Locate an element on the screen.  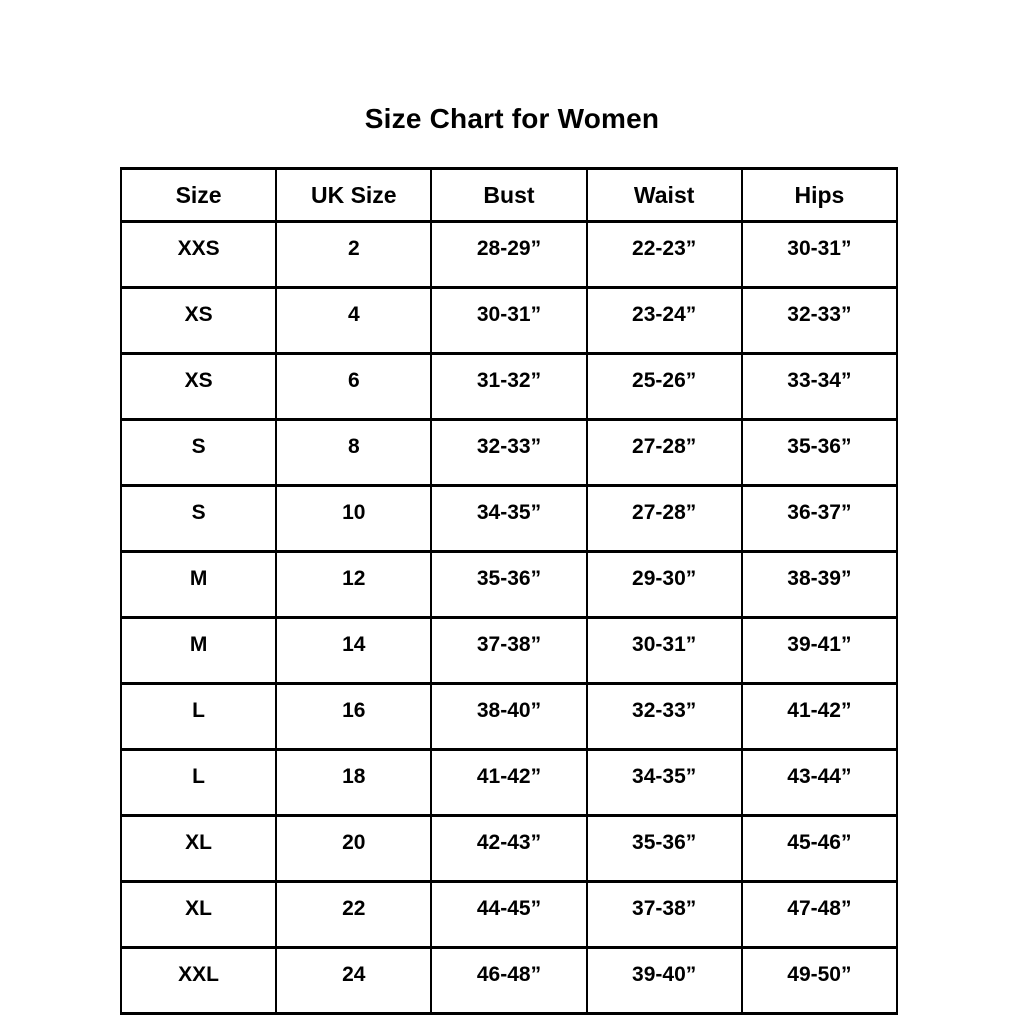
table-cell: 29-30” is located at coordinates (664, 584).